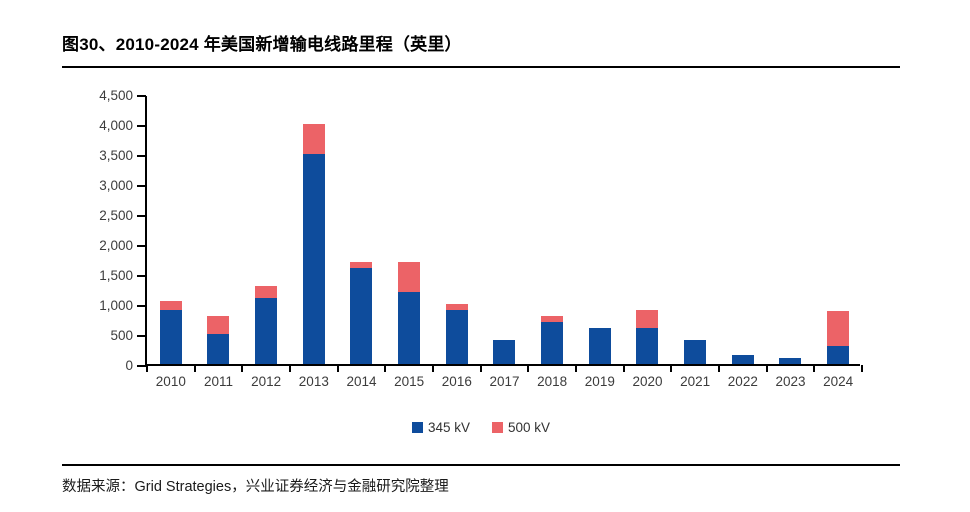 This screenshot has height=512, width=970. Describe the element at coordinates (361, 265) in the screenshot. I see `bar-segment-500kv-2014` at that location.